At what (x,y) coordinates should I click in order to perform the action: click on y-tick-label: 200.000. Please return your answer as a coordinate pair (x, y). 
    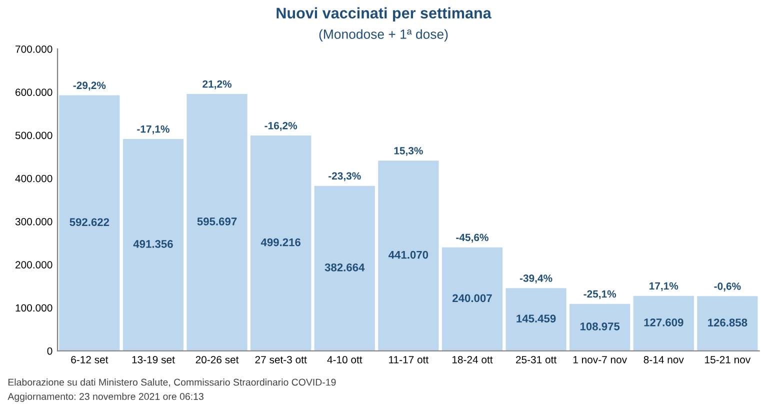
    Looking at the image, I should click on (34, 264).